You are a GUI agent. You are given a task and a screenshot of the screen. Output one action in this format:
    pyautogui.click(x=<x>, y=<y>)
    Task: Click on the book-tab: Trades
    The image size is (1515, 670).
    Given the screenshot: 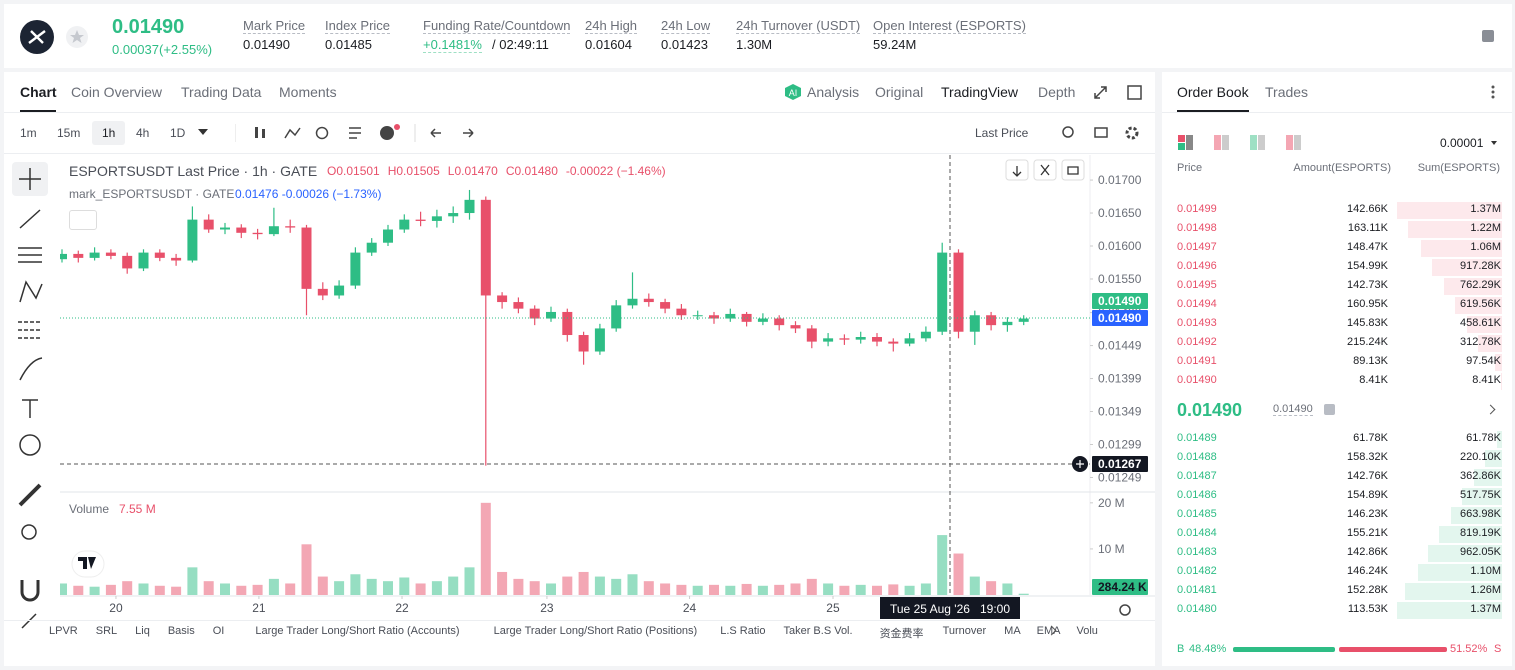 What is the action you would take?
    pyautogui.click(x=1287, y=92)
    